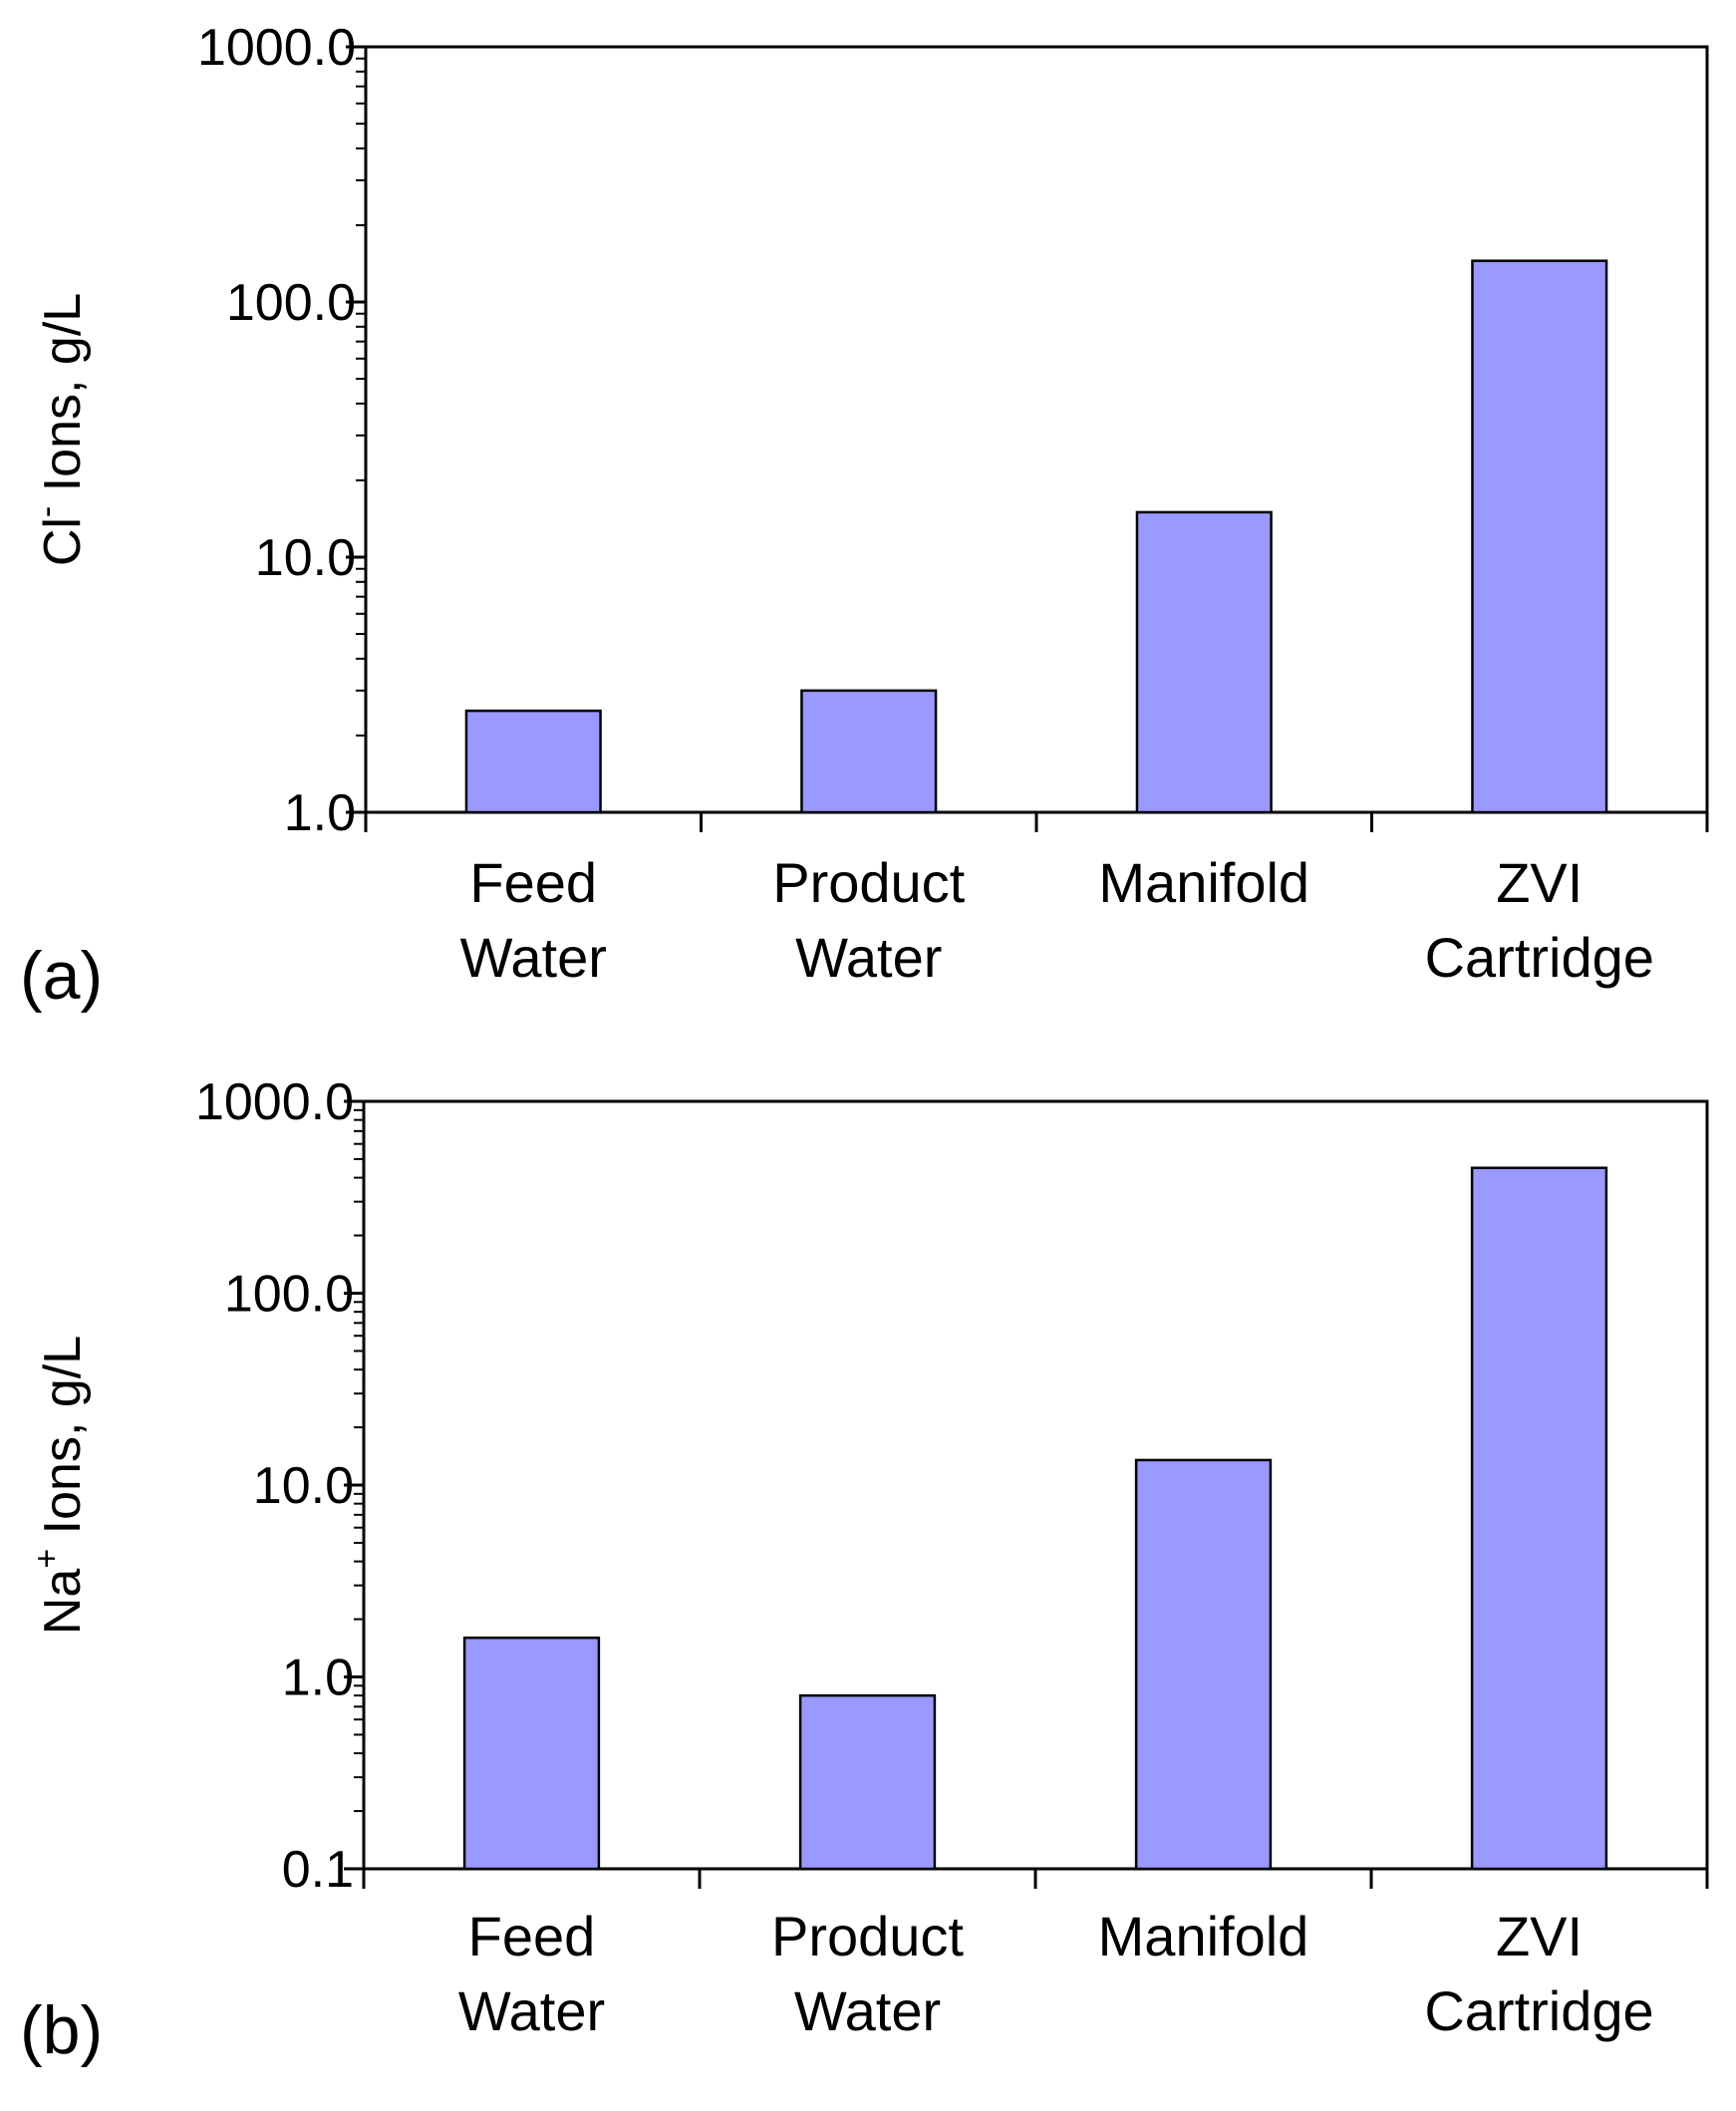  What do you see at coordinates (61, 2030) in the screenshot?
I see `panel-label: (b)` at bounding box center [61, 2030].